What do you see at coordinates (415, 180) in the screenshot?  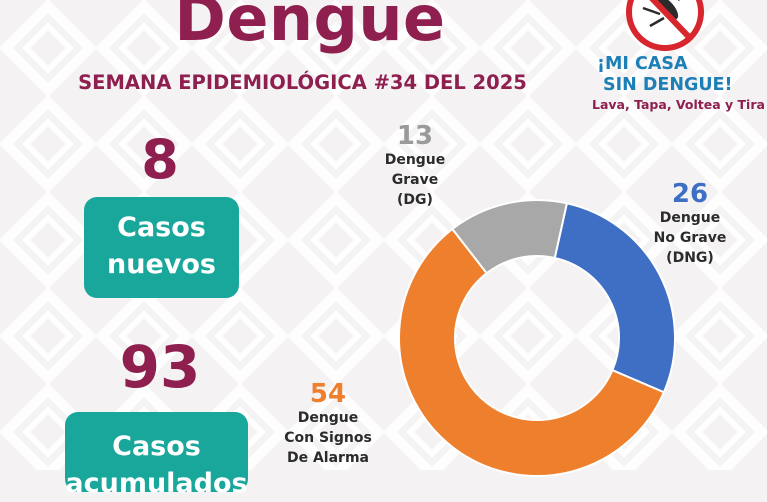 I see `dg-line2: Grave` at bounding box center [415, 180].